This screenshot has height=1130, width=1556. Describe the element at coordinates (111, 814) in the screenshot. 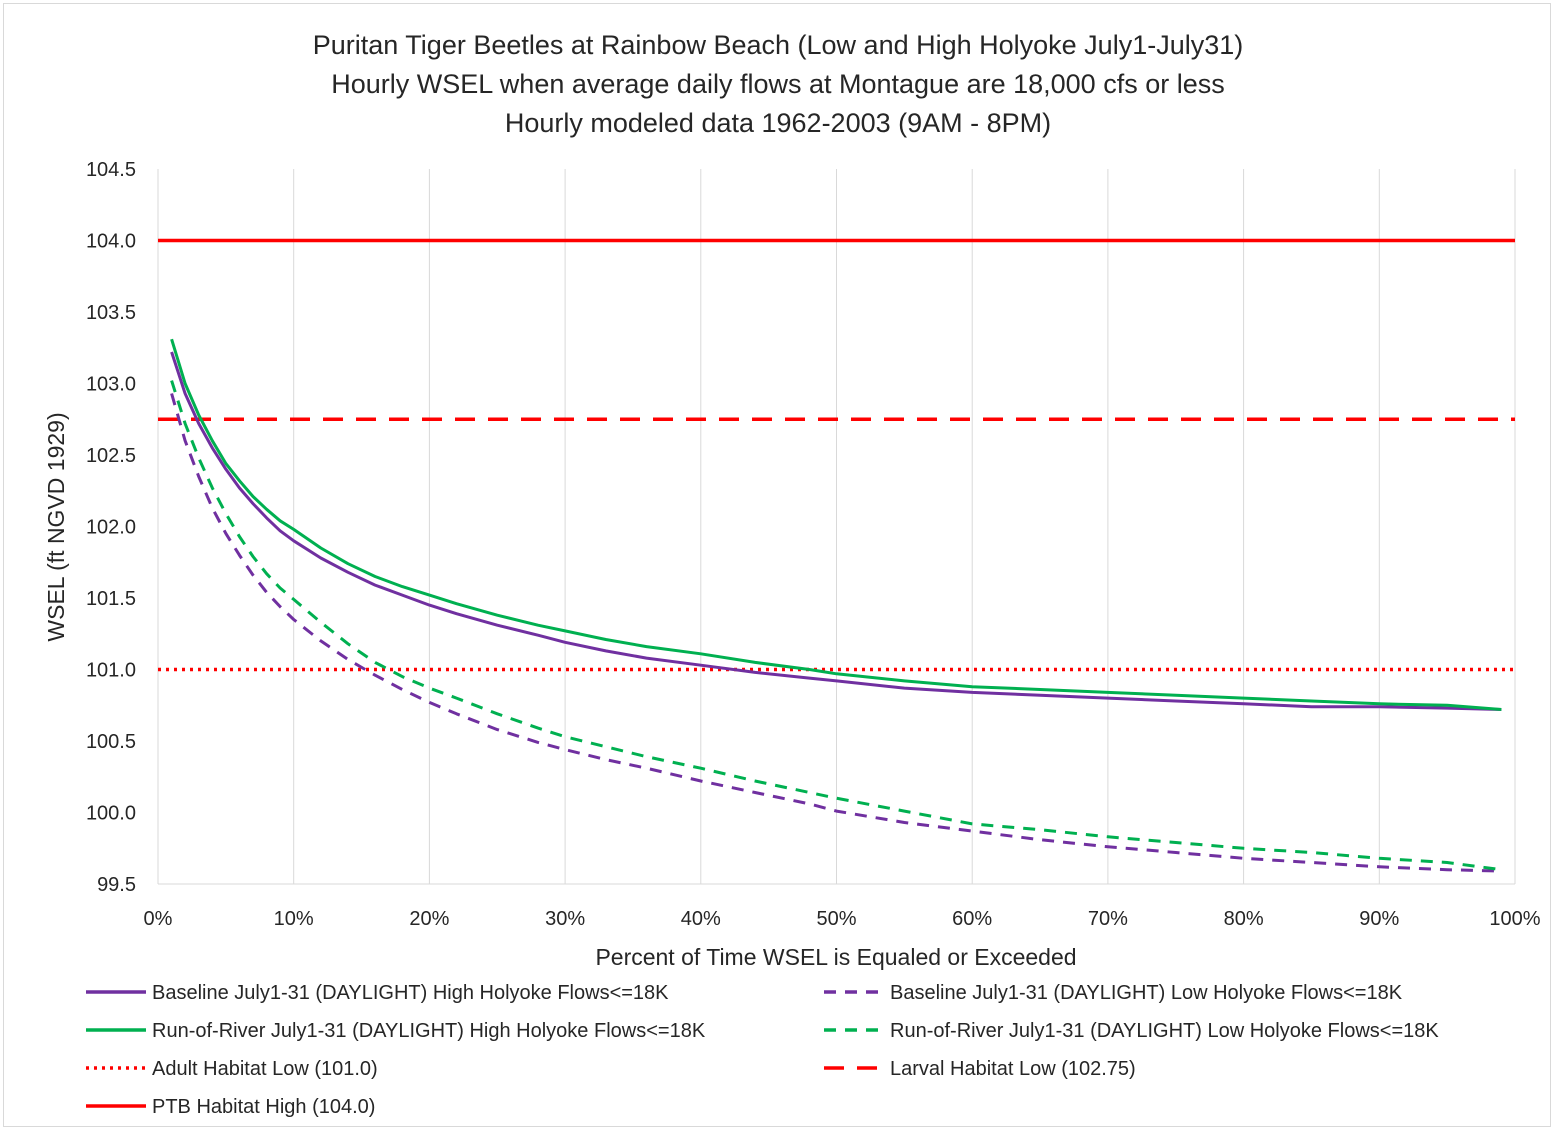

I see `y-tick-label: 100.0` at that location.